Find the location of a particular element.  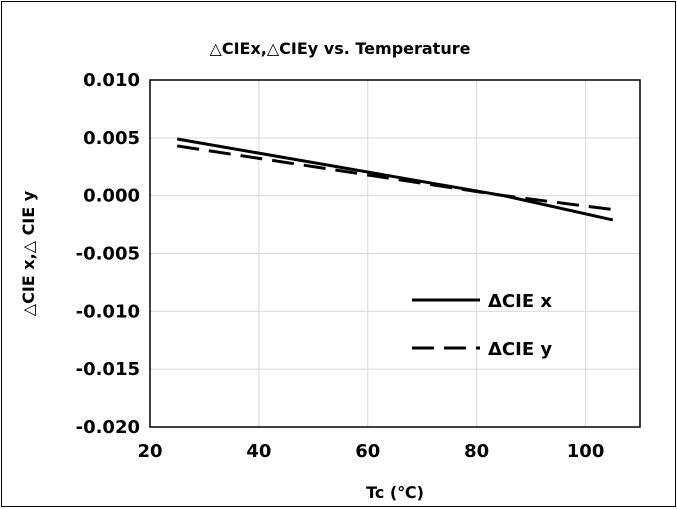

series-layer is located at coordinates (395, 179).